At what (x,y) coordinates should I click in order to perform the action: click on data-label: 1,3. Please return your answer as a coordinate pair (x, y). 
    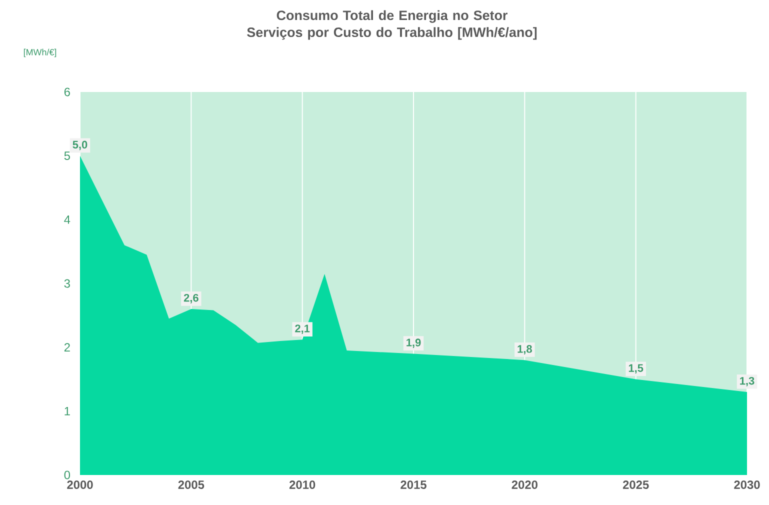
    Looking at the image, I should click on (747, 381).